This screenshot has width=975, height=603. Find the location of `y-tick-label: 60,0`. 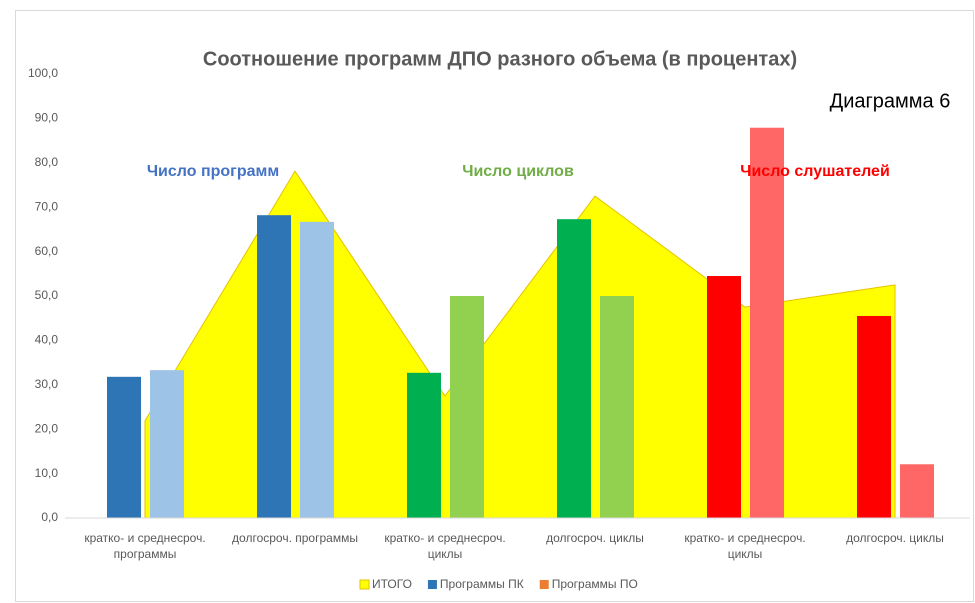

y-tick-label: 60,0 is located at coordinates (47, 251).